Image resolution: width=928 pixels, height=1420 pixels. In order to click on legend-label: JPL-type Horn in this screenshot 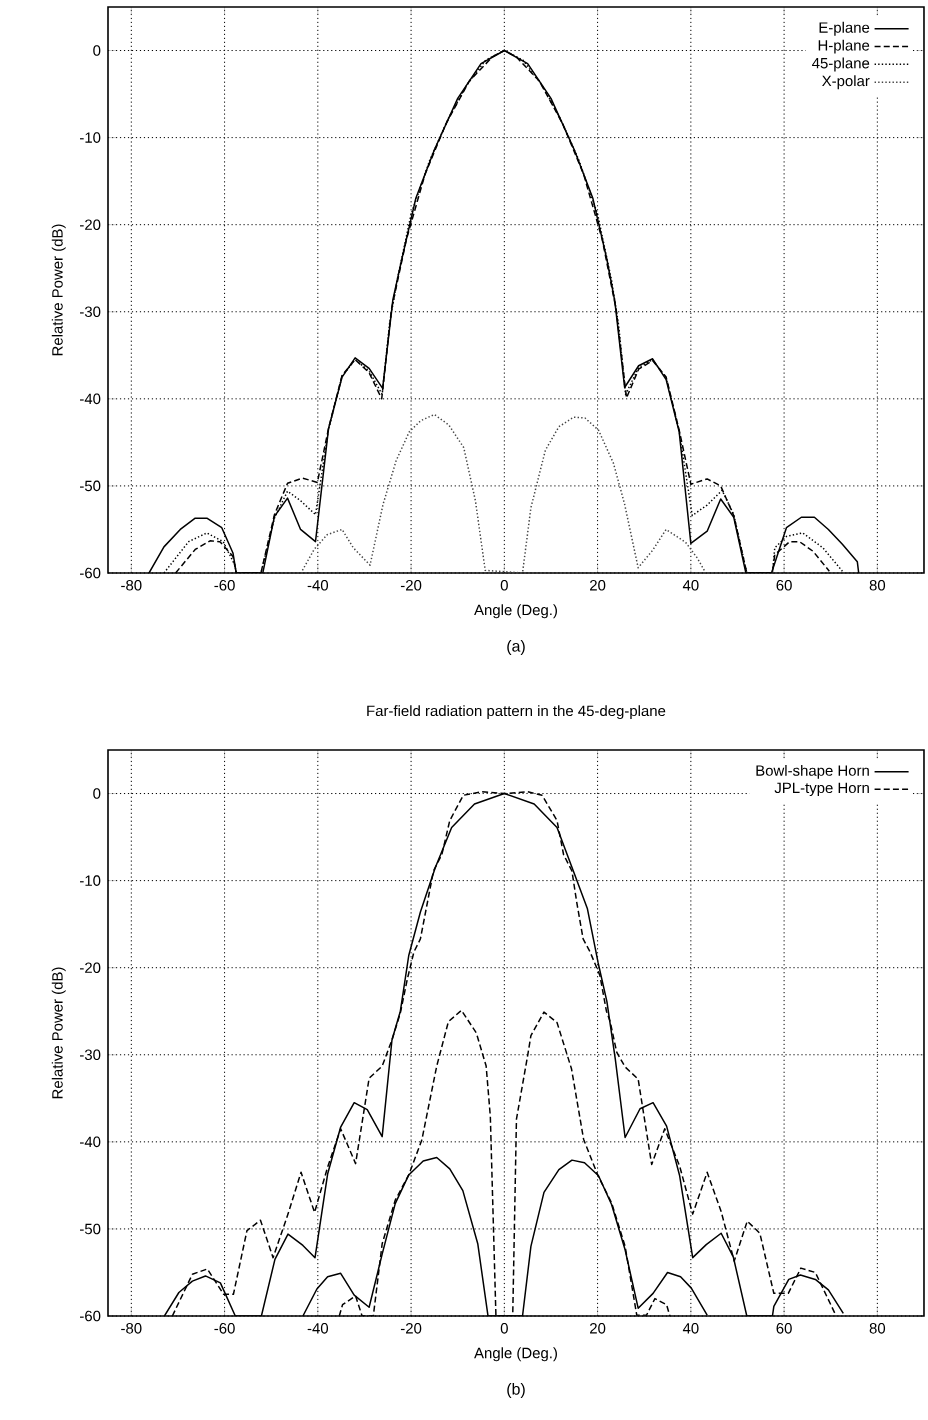, I will do `click(821, 789)`.